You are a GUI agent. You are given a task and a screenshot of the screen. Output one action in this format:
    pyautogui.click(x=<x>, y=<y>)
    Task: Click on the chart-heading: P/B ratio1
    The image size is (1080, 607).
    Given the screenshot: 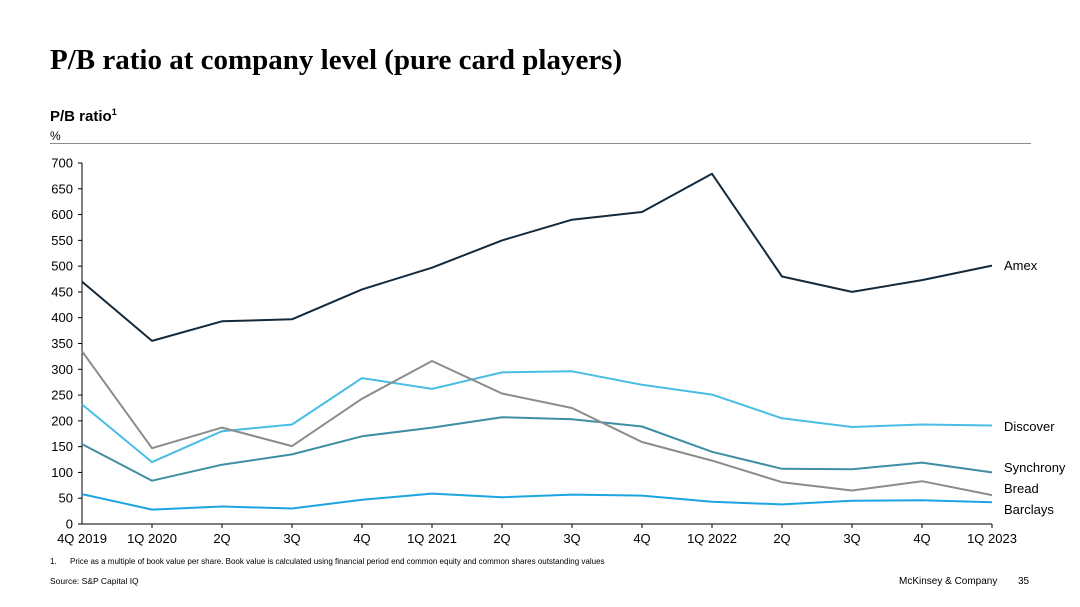 What is the action you would take?
    pyautogui.click(x=83, y=116)
    